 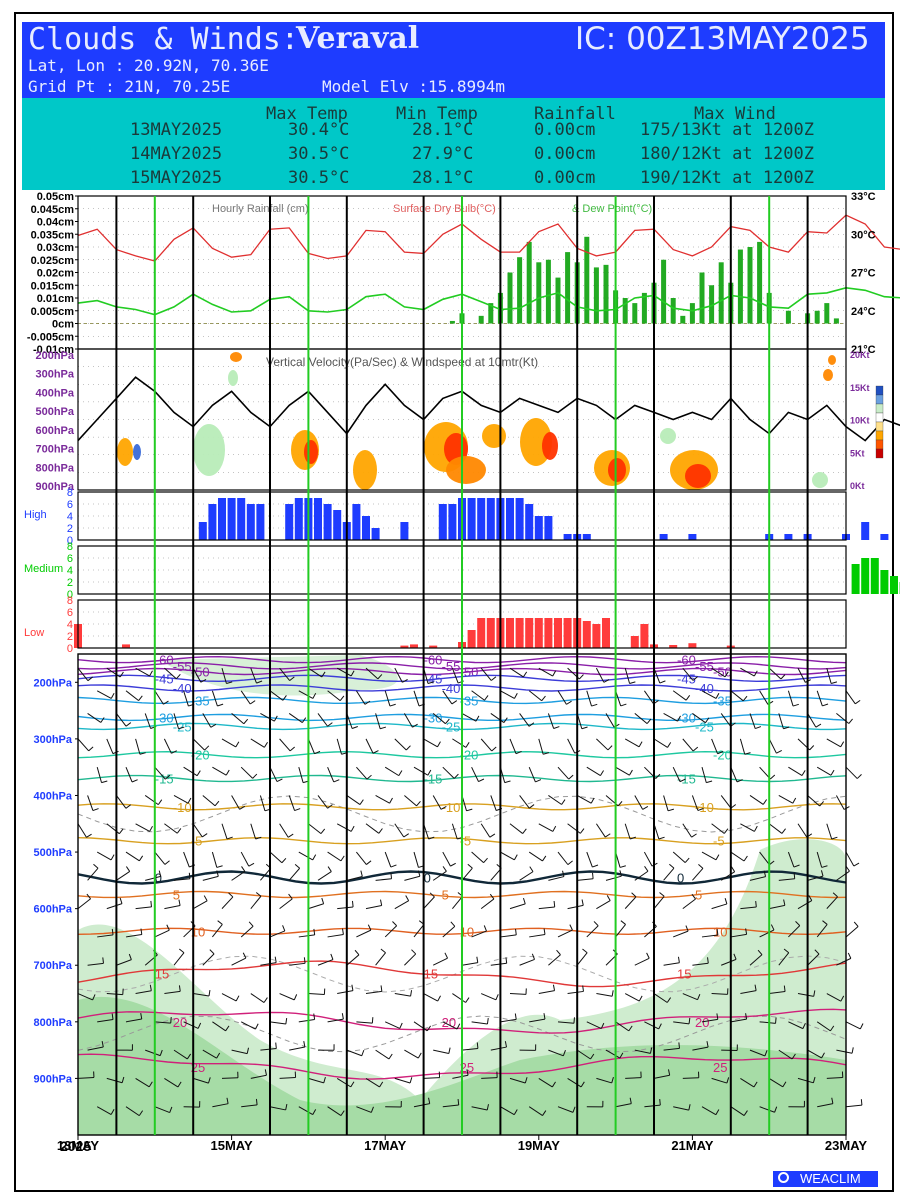 I want to click on isotherm-label: -60, so click(x=433, y=660).